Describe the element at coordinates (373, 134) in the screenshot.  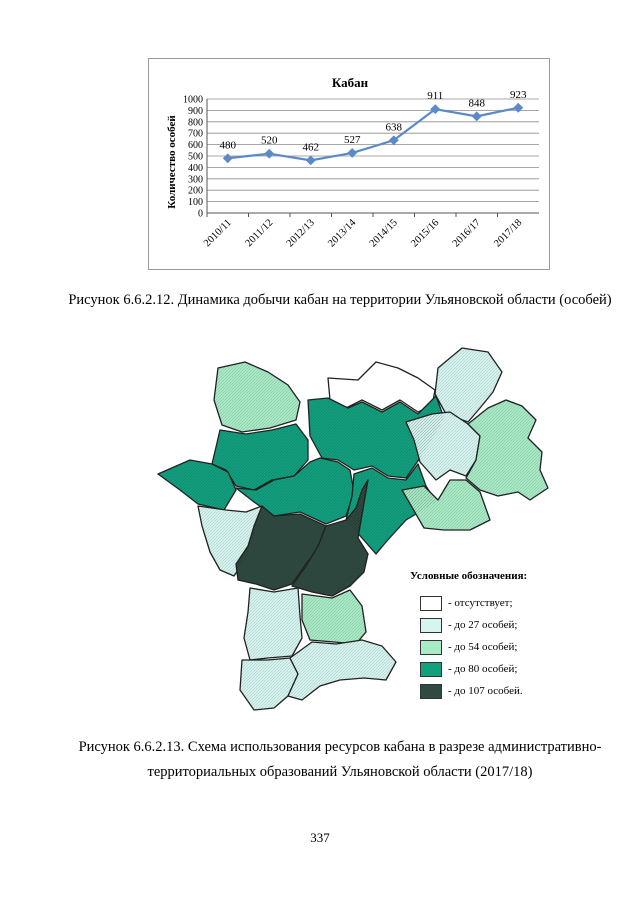
I see `series-line` at that location.